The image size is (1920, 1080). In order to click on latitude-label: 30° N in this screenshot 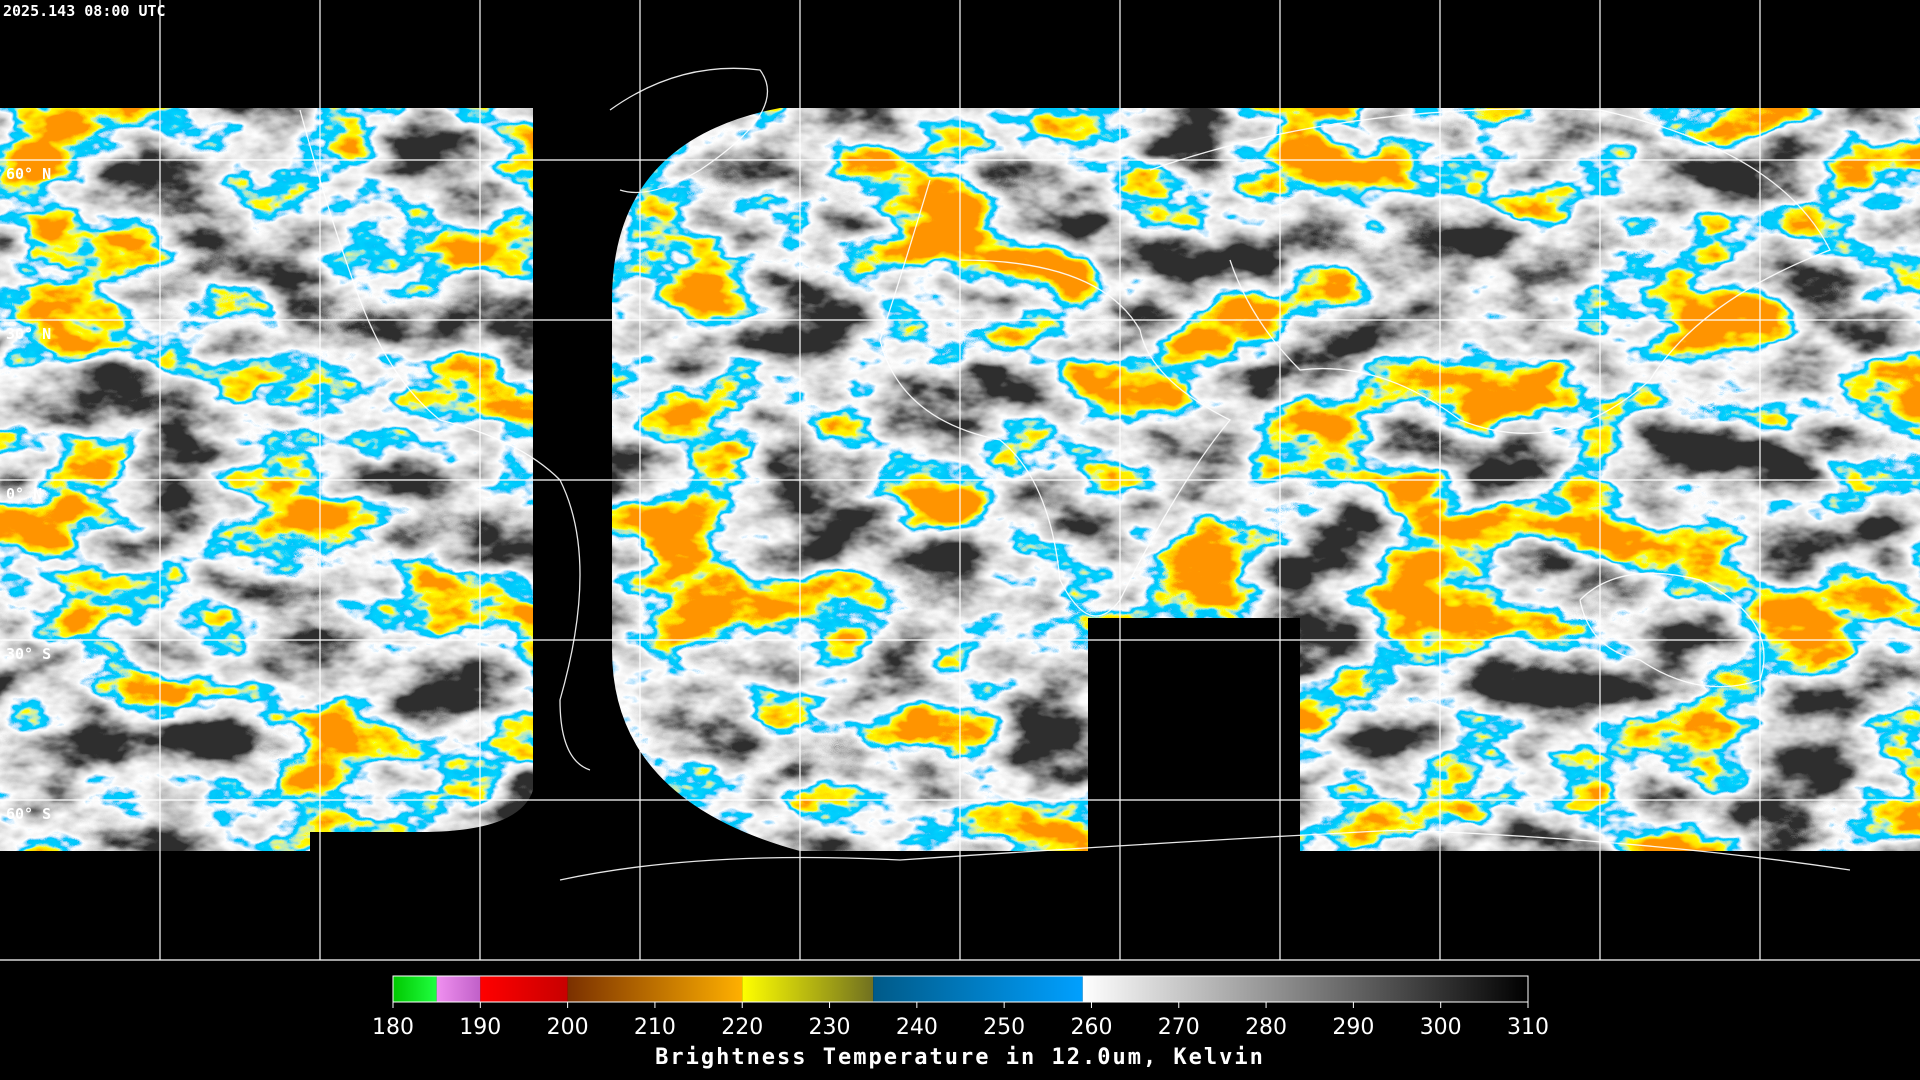, I will do `click(28, 334)`.